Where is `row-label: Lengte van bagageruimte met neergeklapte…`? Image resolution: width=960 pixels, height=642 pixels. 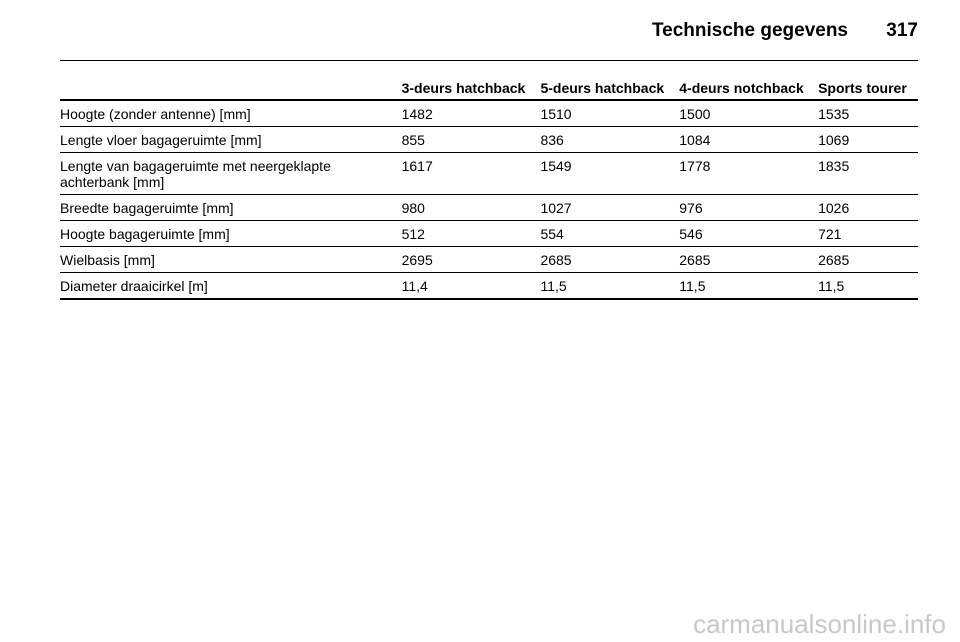
row-label: Lengte van bagageruimte met neergeklapte… is located at coordinates (195, 174).